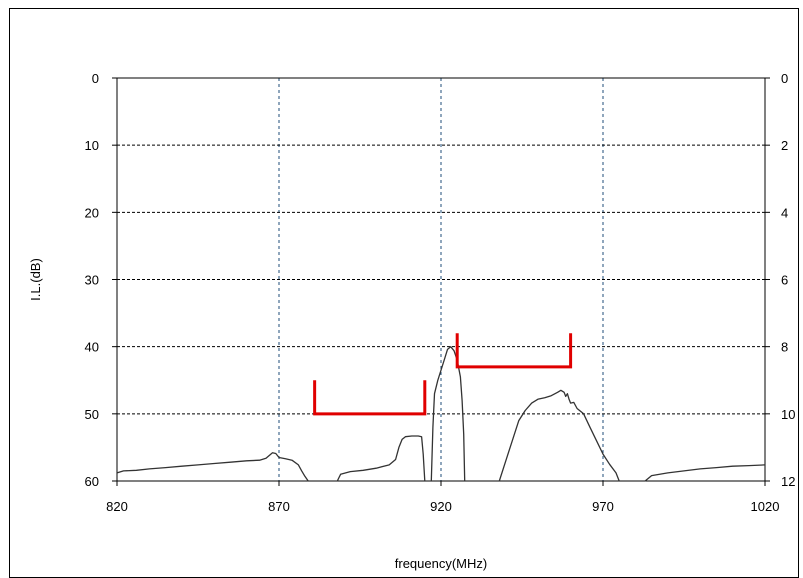  Describe the element at coordinates (784, 78) in the screenshot. I see `y2-tick-label-0: 0` at that location.